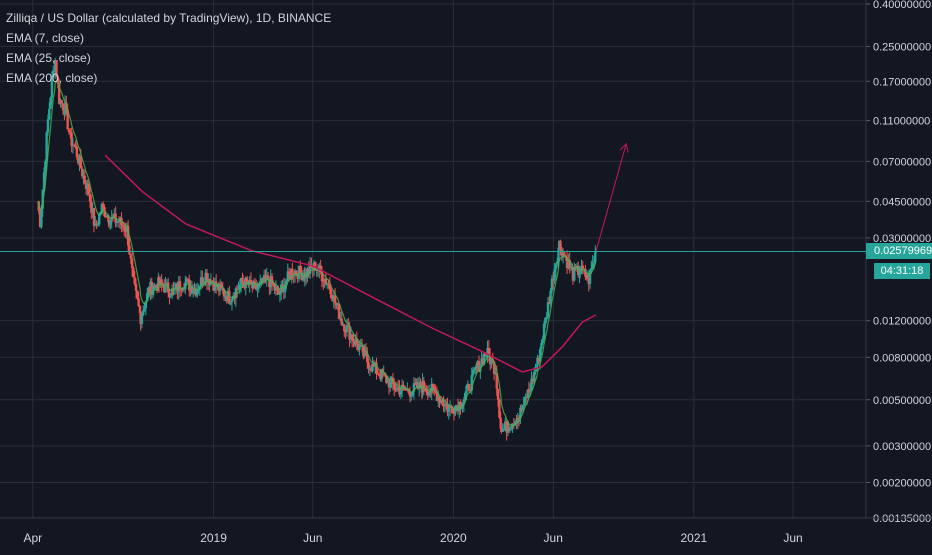  I want to click on x-tick-label: 2021, so click(693, 538).